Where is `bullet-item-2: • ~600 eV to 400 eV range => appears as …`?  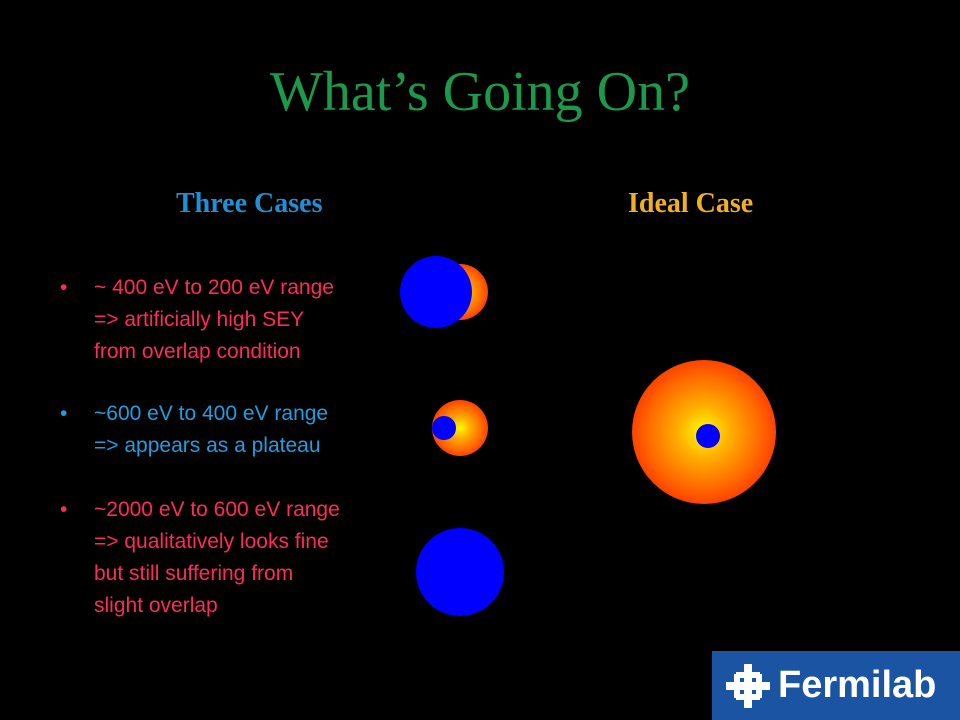 bullet-item-2: • ~600 eV to 400 eV range => appears as … is located at coordinates (240, 430).